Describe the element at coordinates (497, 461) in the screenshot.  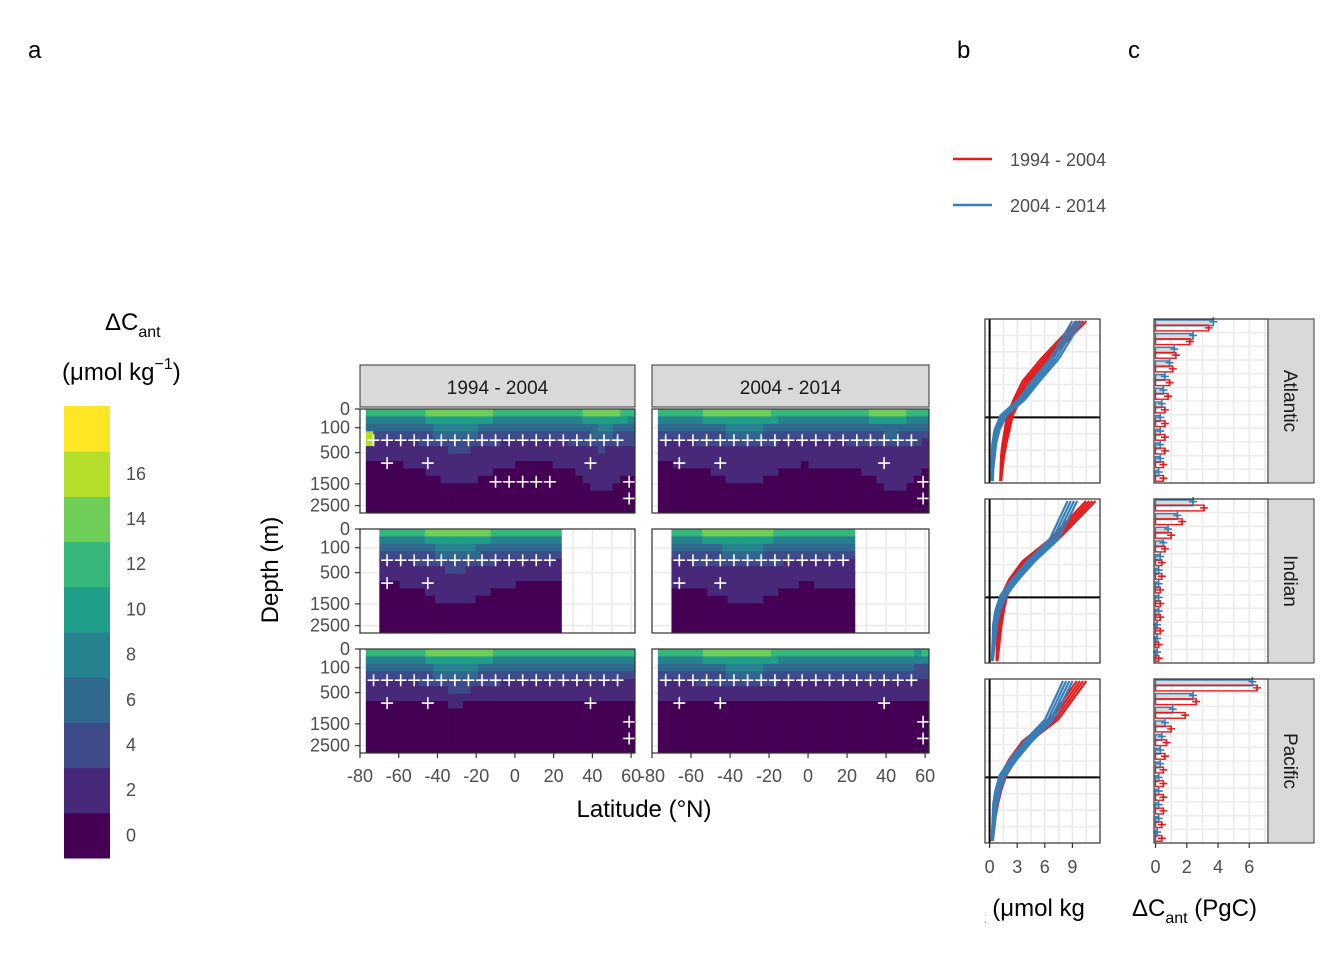
I see `panel-frame` at that location.